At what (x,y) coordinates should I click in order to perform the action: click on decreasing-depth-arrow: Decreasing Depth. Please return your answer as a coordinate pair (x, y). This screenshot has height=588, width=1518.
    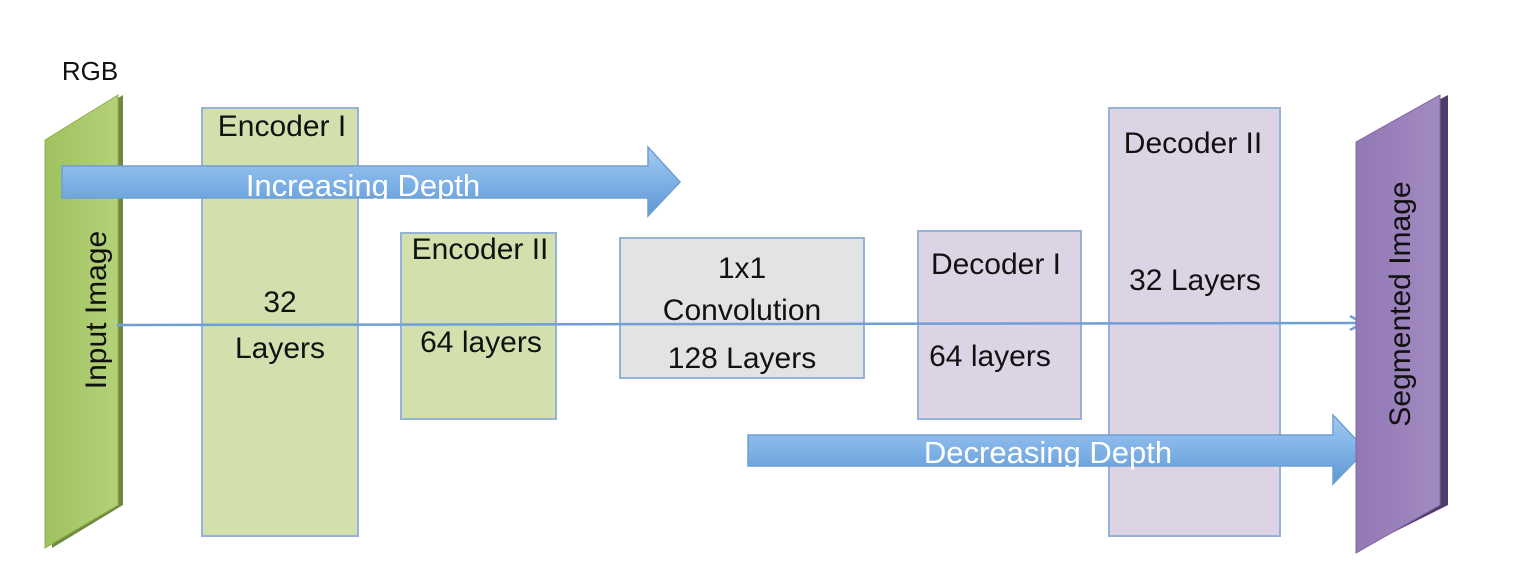
    Looking at the image, I should click on (1057, 449).